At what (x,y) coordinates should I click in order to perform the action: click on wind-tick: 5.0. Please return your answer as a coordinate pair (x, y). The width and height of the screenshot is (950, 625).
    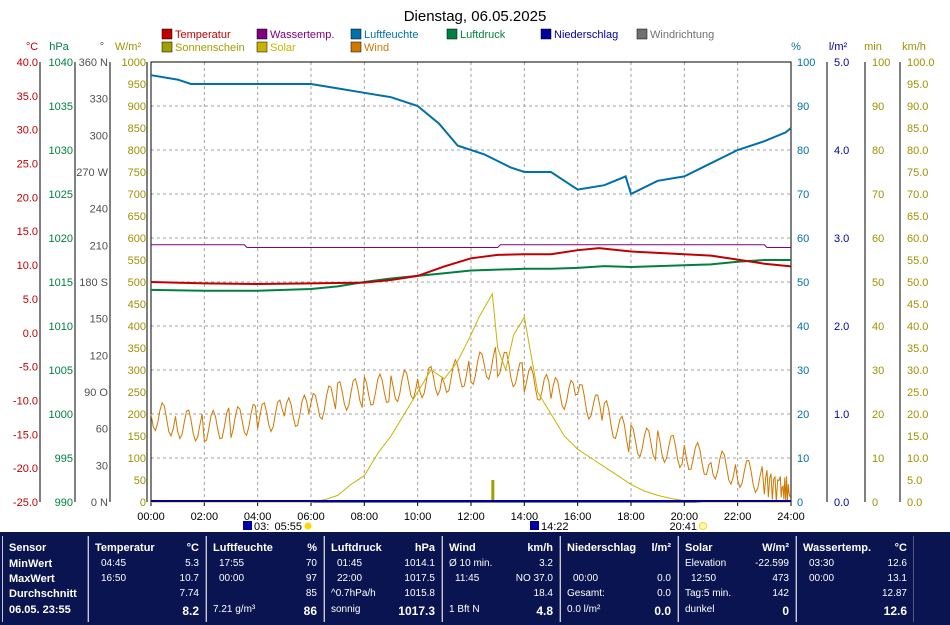
    Looking at the image, I should click on (914, 481).